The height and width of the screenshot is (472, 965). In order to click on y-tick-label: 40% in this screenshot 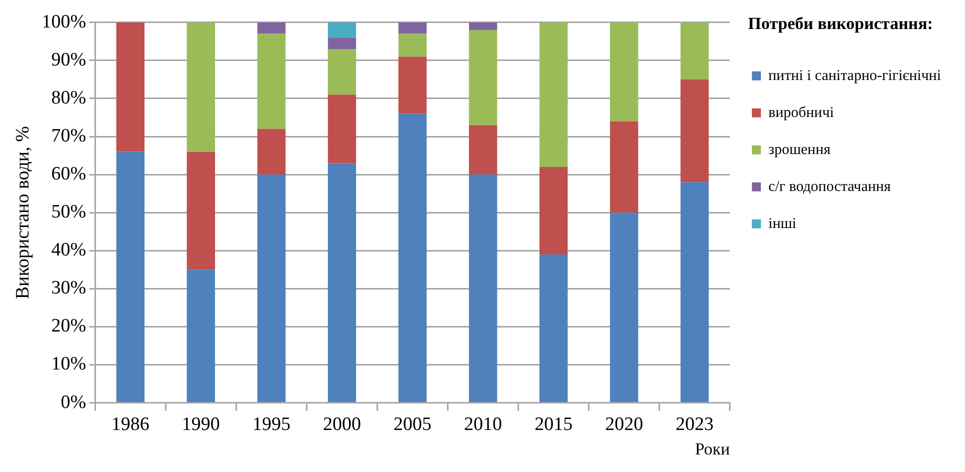, I will do `click(68, 250)`.